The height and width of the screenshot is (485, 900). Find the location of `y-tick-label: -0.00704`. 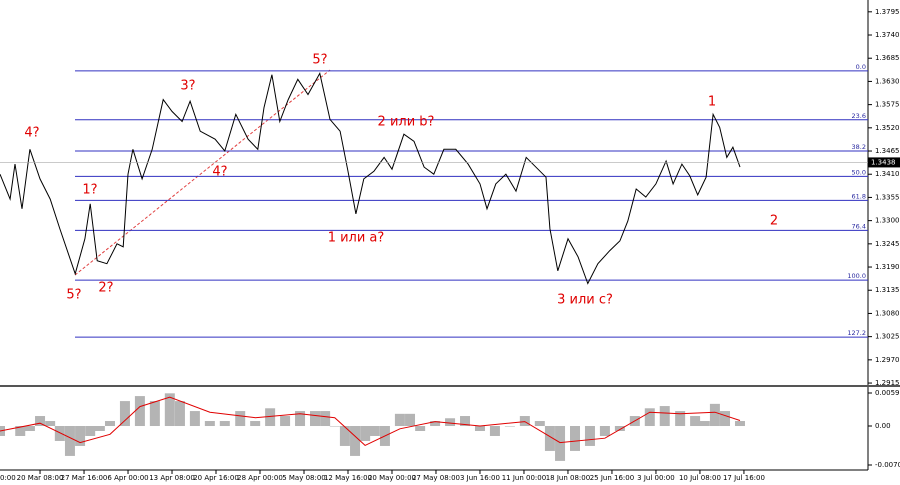

y-tick-label: -0.00704 is located at coordinates (887, 465).